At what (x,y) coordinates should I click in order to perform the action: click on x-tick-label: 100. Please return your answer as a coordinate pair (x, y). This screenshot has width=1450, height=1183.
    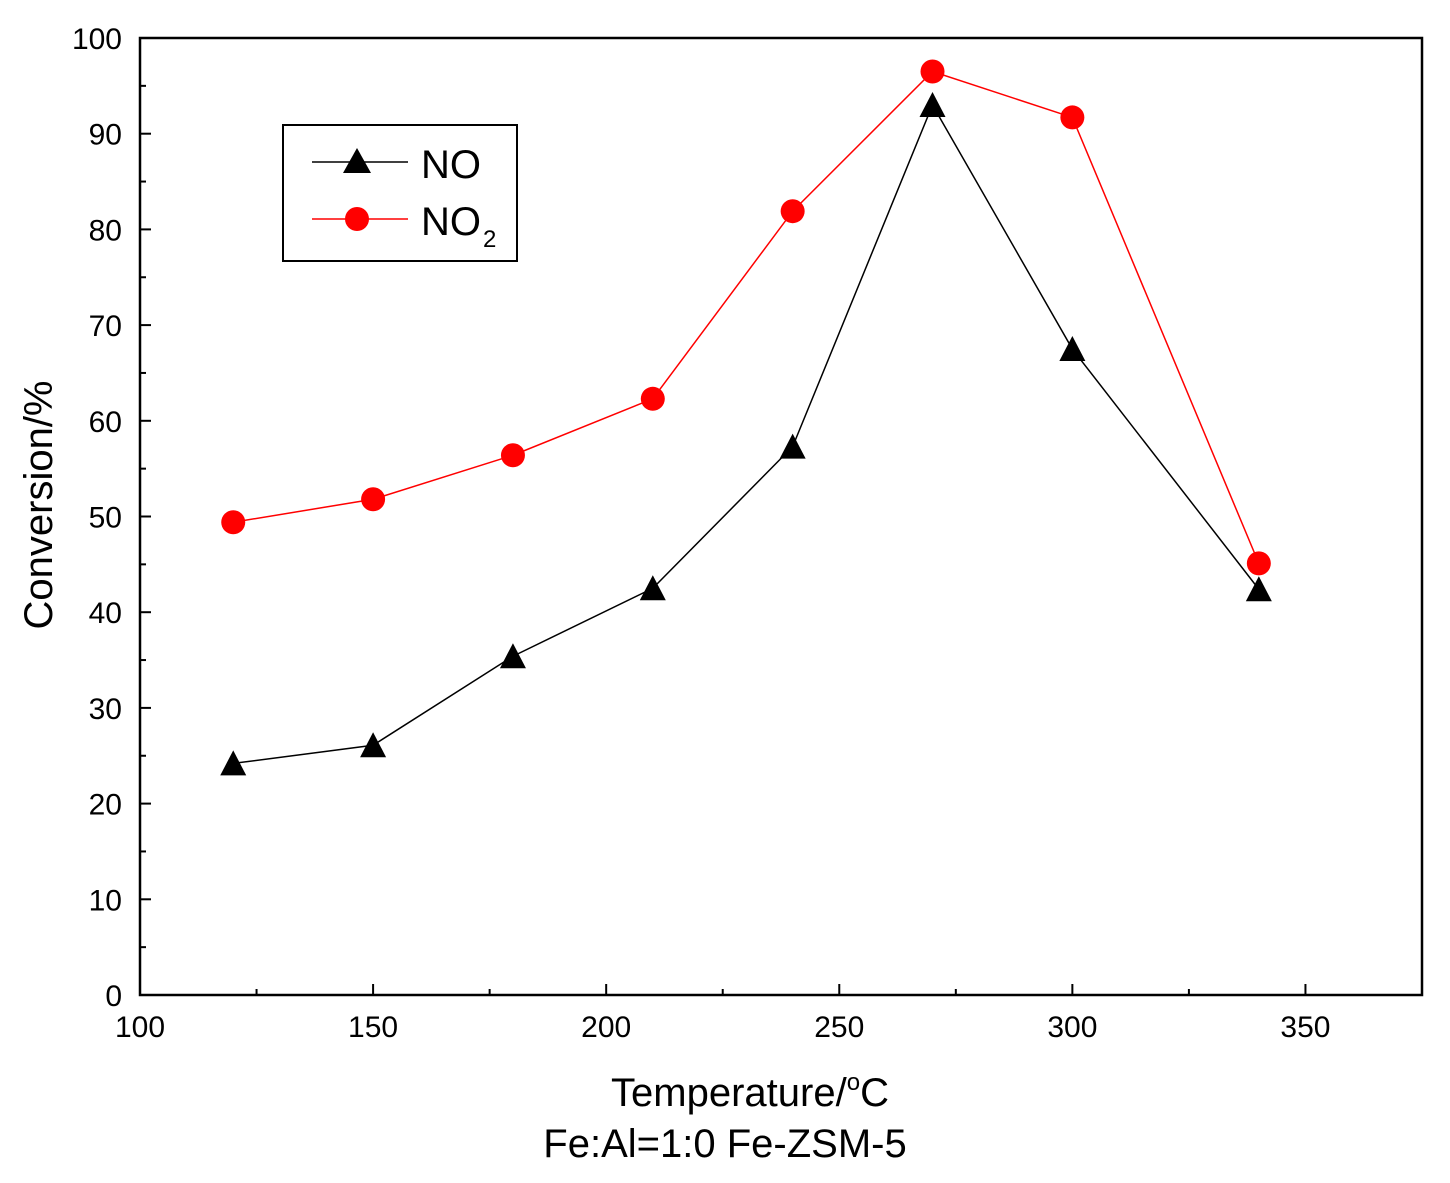
    Looking at the image, I should click on (140, 1027).